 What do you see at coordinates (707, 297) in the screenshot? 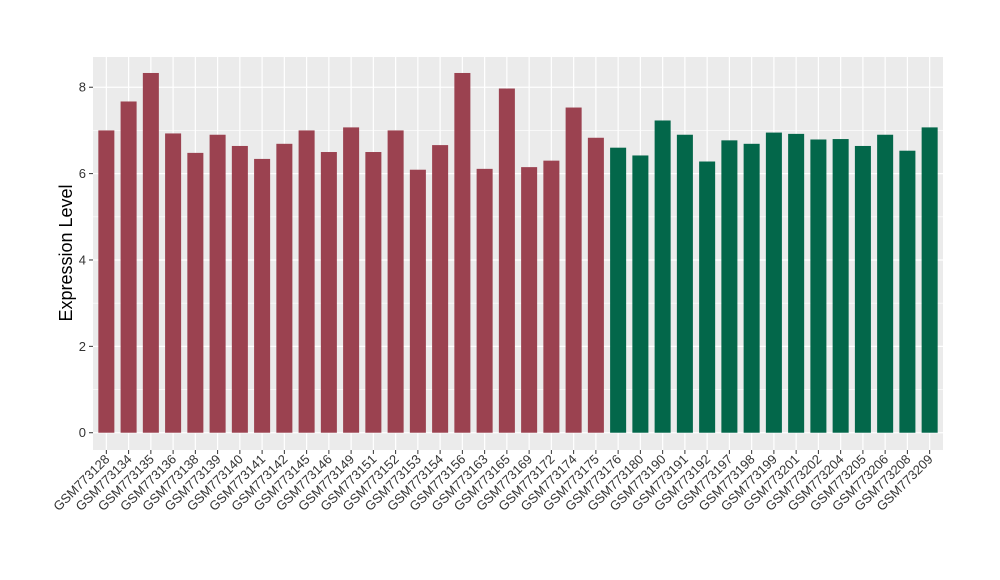
I see `bar-GSM773192` at bounding box center [707, 297].